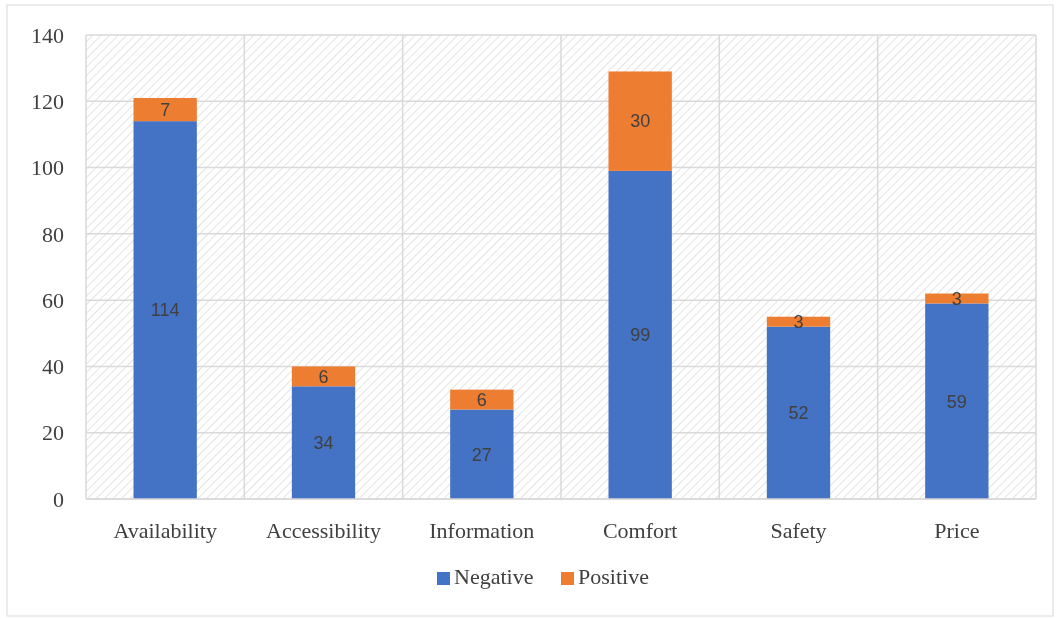  What do you see at coordinates (47, 101) in the screenshot?
I see `y-tick-label: 120` at bounding box center [47, 101].